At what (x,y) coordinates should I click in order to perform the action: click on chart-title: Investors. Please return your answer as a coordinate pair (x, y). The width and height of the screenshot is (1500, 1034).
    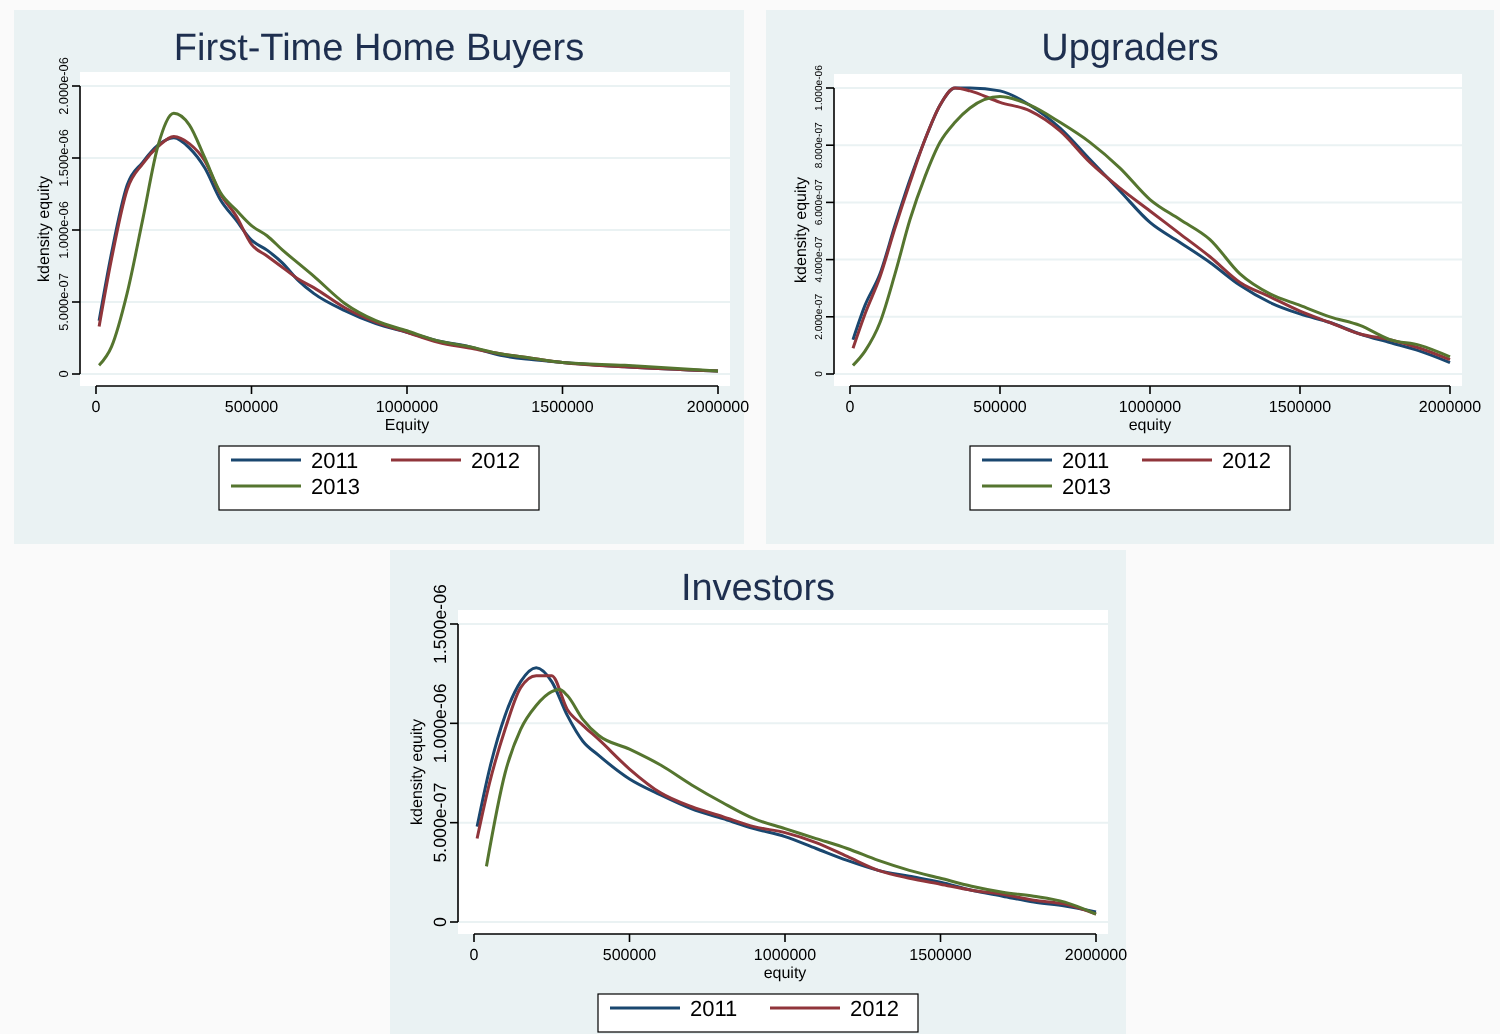
    Looking at the image, I should click on (758, 589).